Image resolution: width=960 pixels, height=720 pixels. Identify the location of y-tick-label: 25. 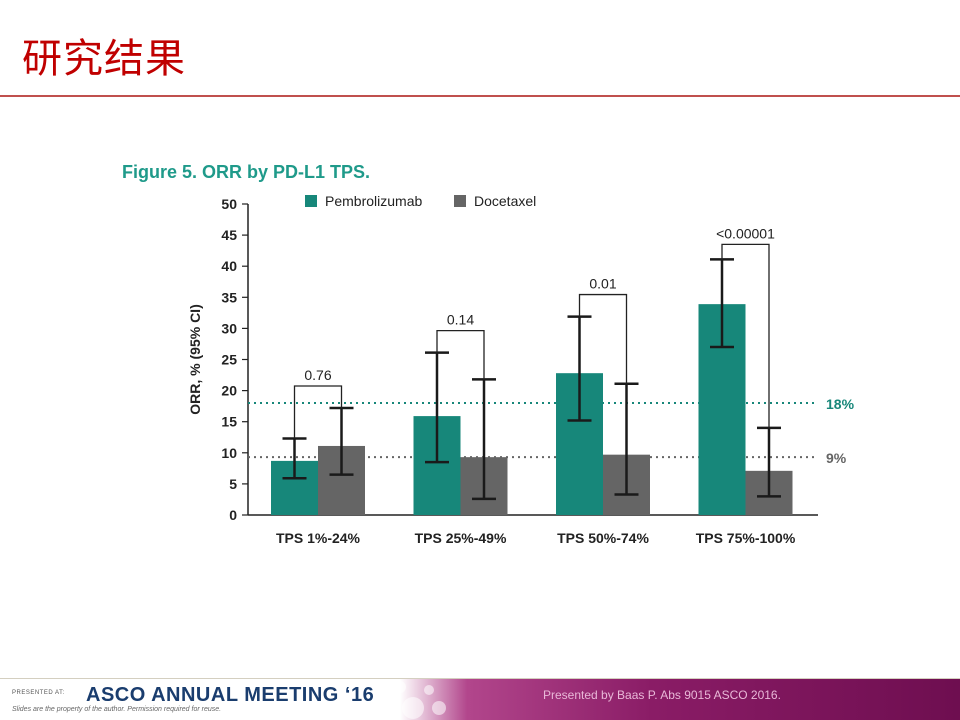
(229, 360).